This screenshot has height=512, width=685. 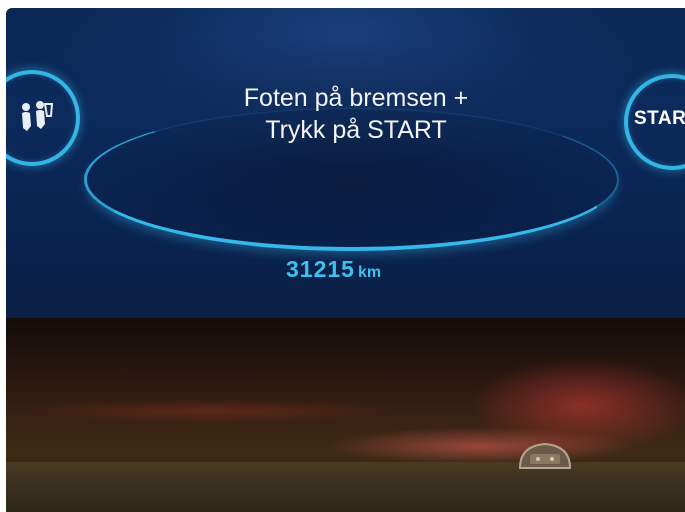 I want to click on odometer-unit: km, so click(x=369, y=272).